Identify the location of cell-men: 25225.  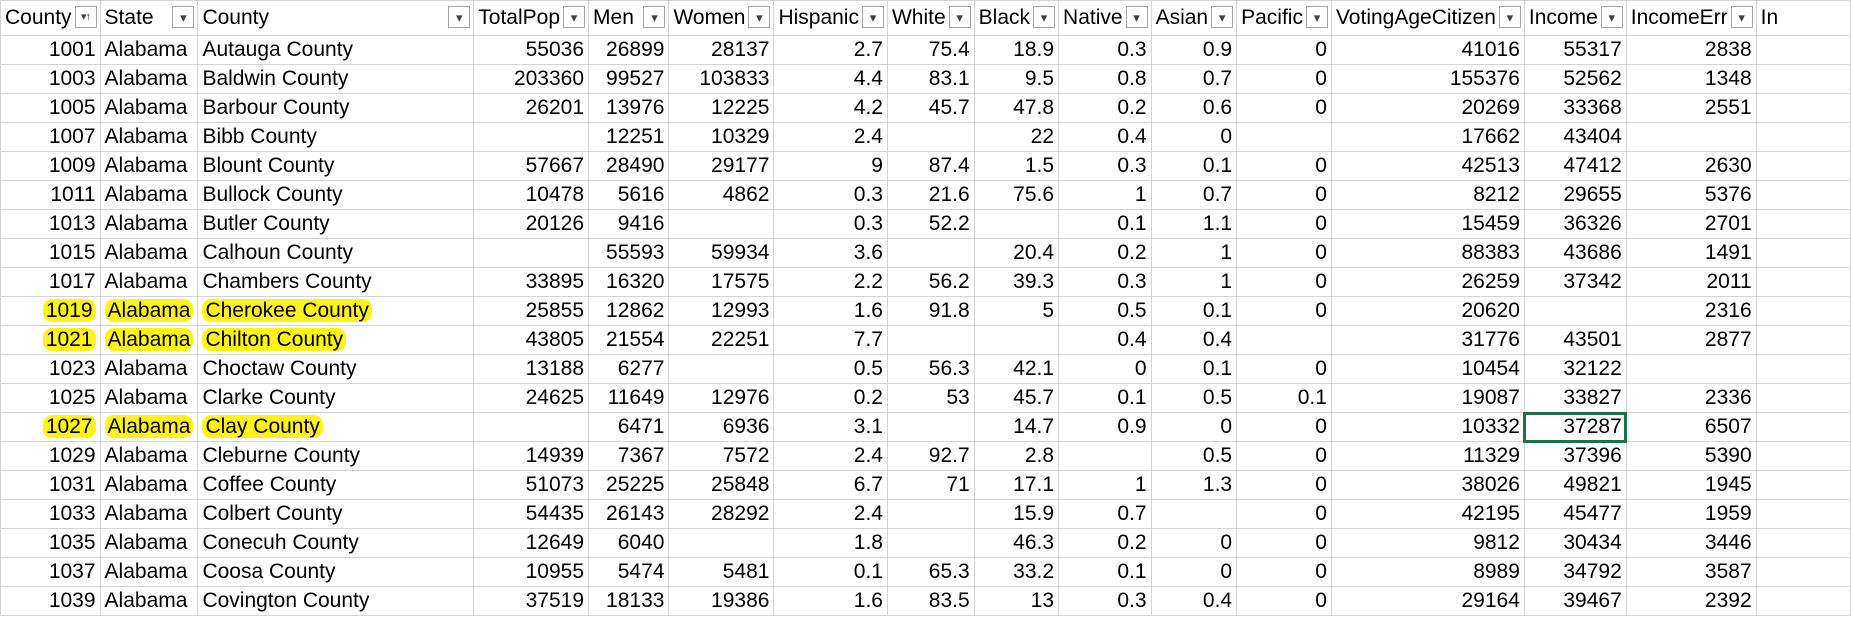
(629, 485).